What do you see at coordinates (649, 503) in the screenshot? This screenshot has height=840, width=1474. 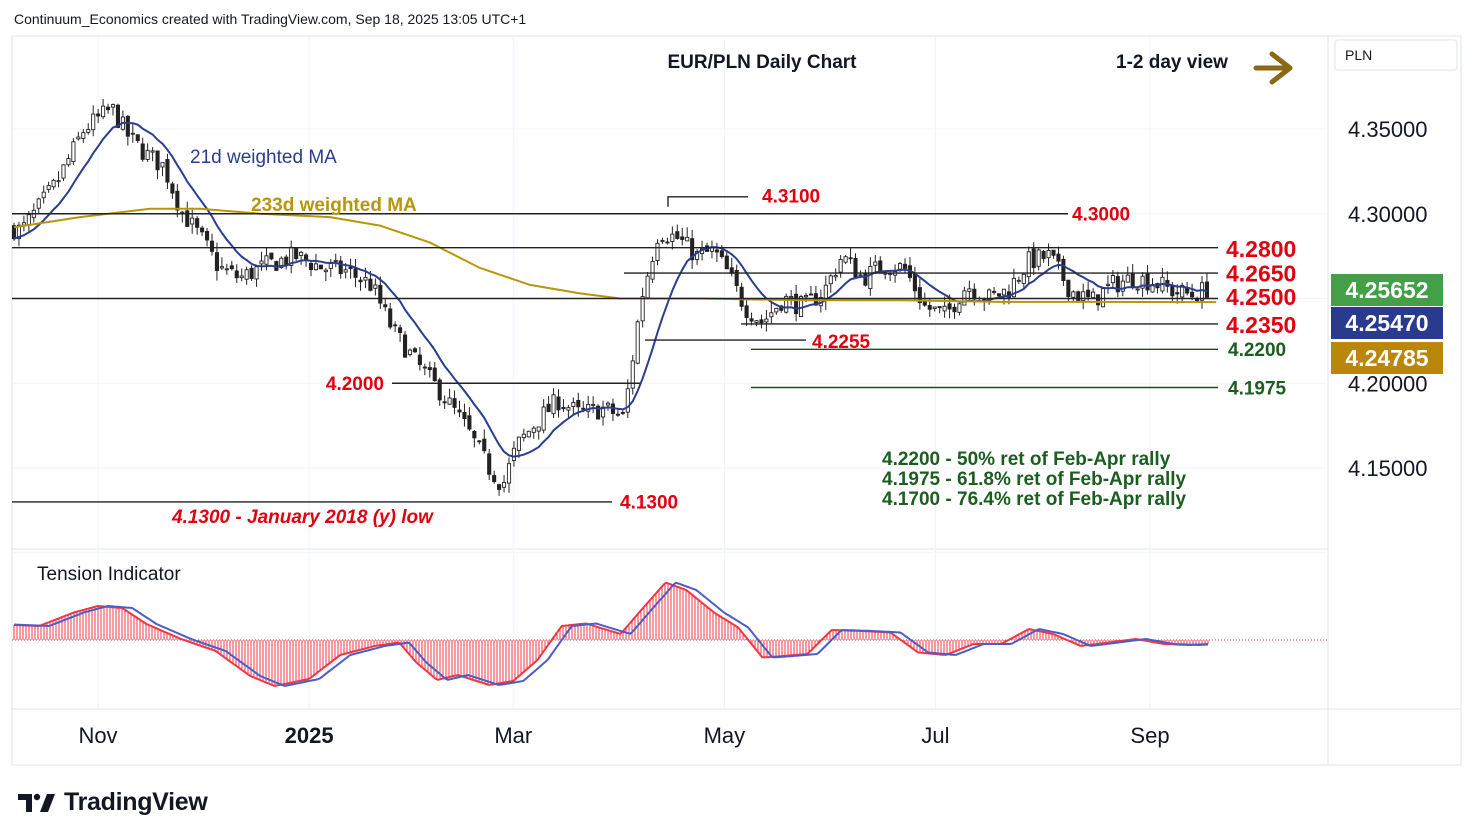 I see `level-label: 4.1300` at bounding box center [649, 503].